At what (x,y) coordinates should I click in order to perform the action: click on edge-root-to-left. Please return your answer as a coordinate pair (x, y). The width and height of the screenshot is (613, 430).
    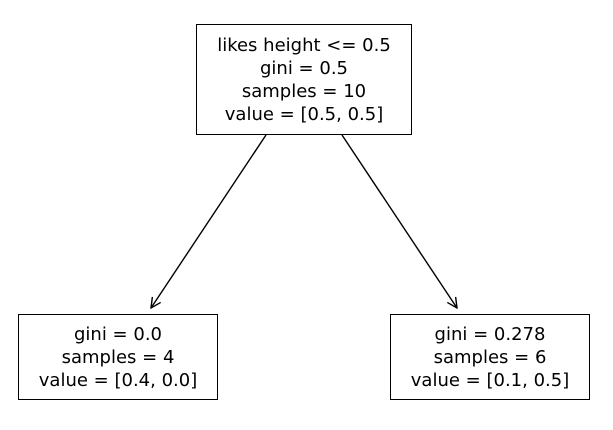
    Looking at the image, I should click on (209, 221).